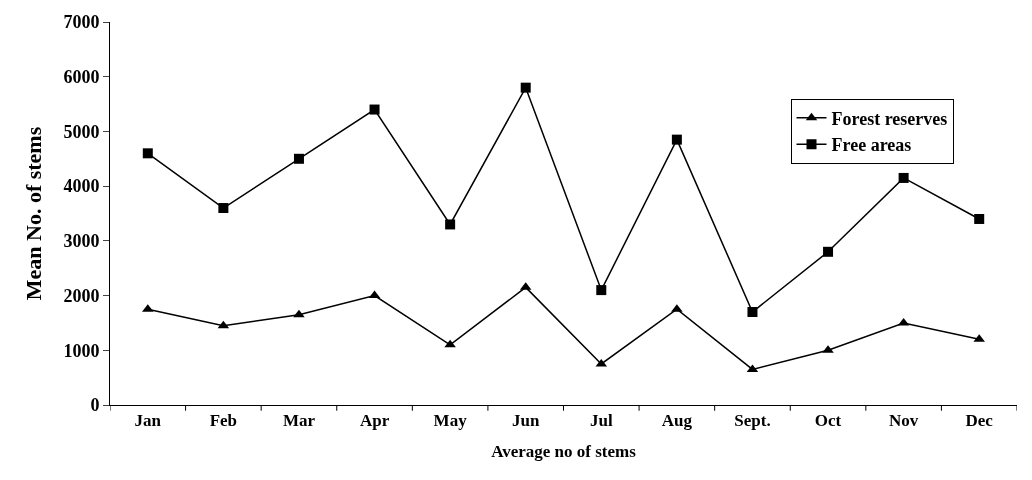 This screenshot has width=1032, height=480. I want to click on legend-label: Free areas, so click(871, 145).